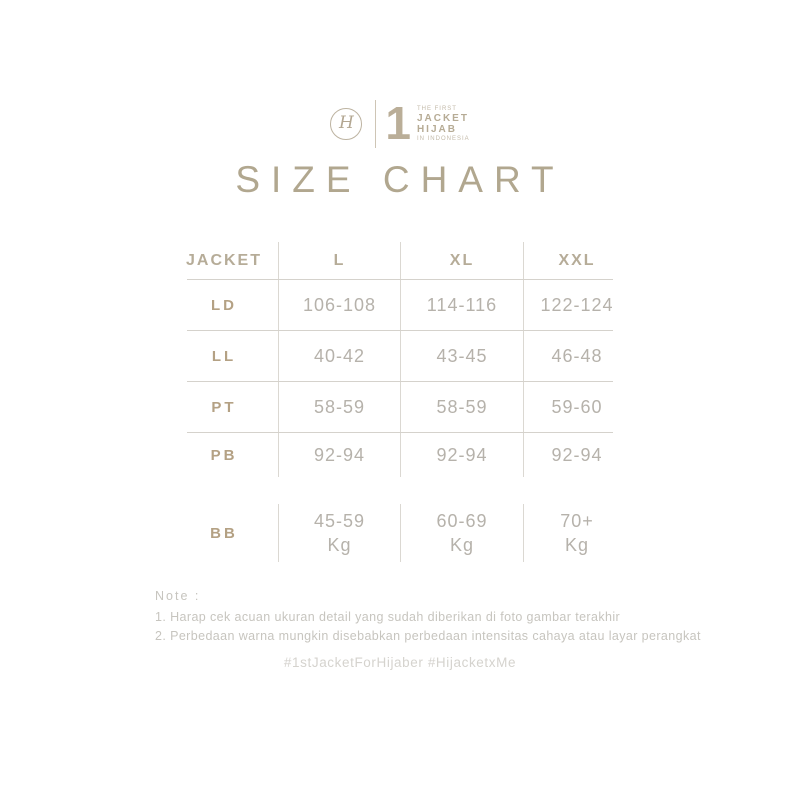 This screenshot has height=800, width=800. I want to click on table-row-ll: LL 40-42 43-45 46-48, so click(400, 356).